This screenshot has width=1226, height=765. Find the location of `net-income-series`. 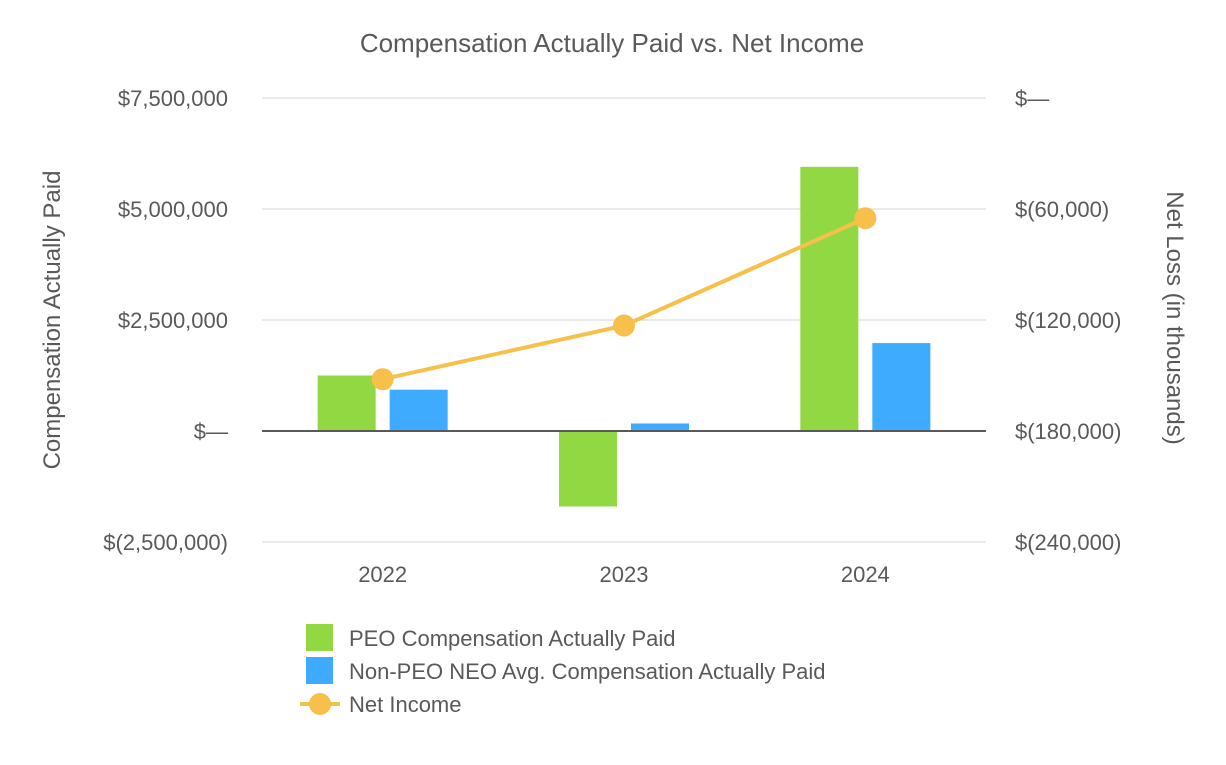

net-income-series is located at coordinates (624, 299).